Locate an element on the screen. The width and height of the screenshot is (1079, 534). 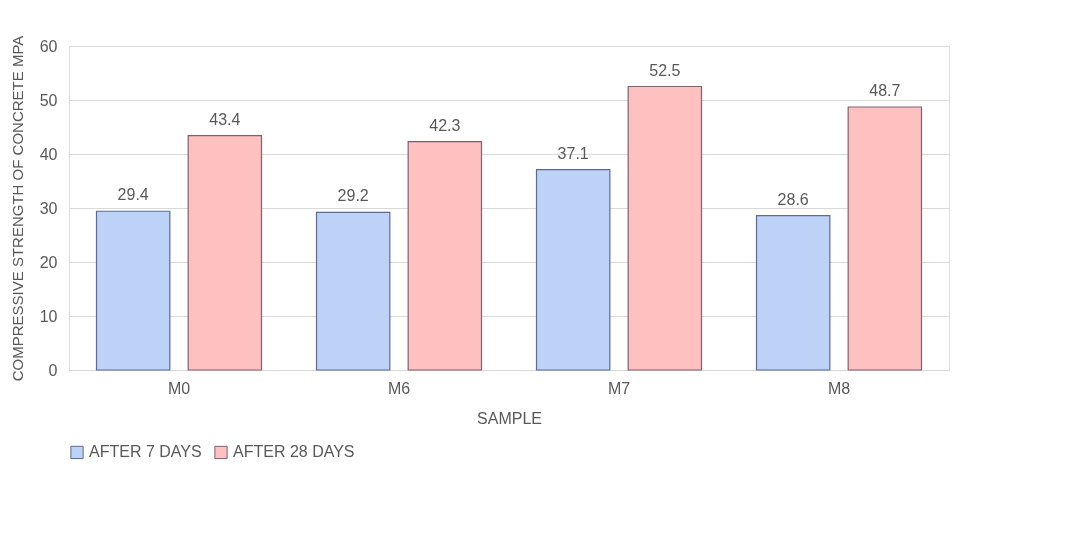
data-label: 37.1 is located at coordinates (573, 153).